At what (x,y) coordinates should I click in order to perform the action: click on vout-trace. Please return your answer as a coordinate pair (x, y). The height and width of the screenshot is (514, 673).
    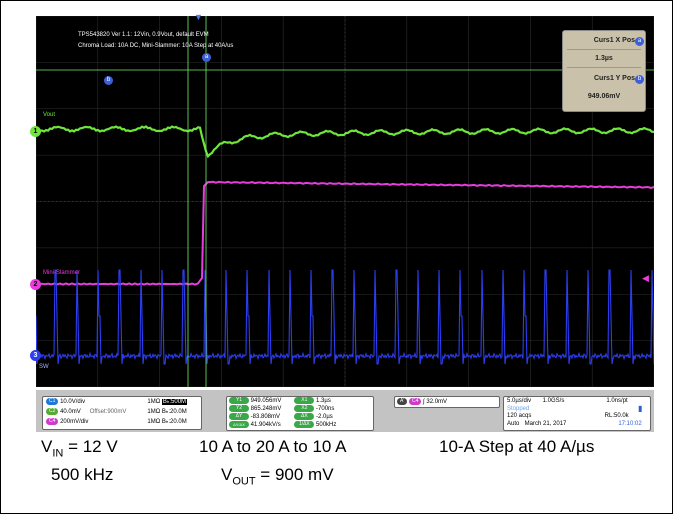
    Looking at the image, I should click on (345, 142).